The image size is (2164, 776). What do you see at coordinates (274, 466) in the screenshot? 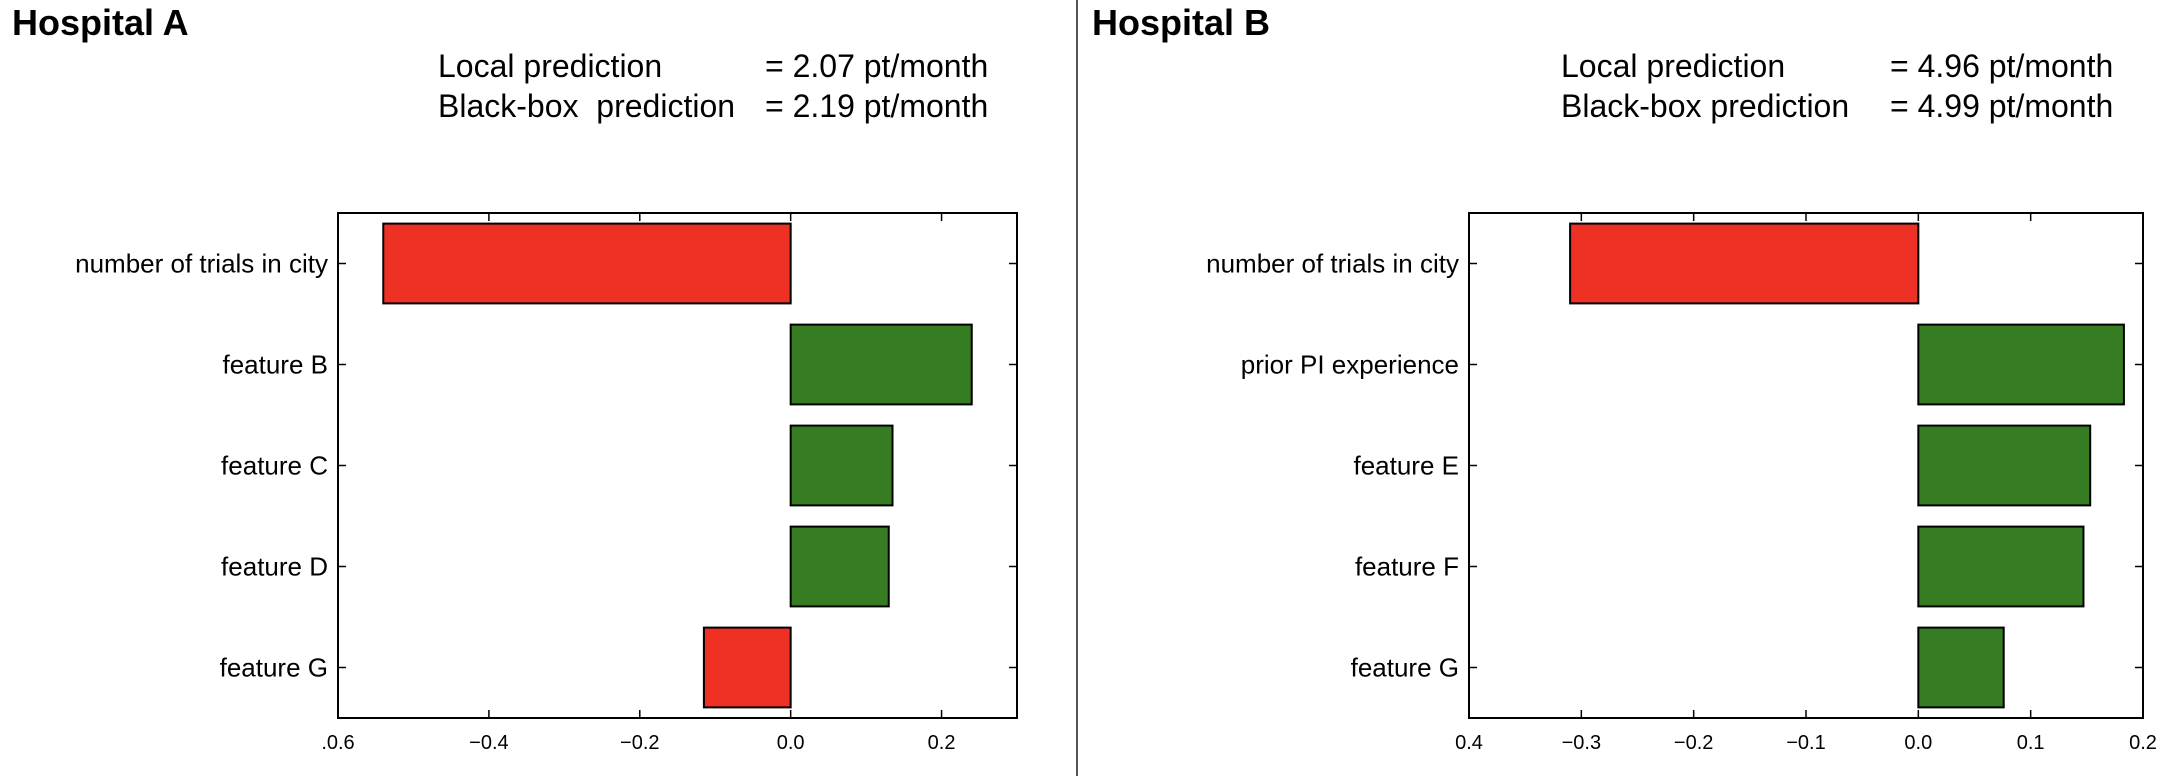
I see `category-label: feature C` at bounding box center [274, 466].